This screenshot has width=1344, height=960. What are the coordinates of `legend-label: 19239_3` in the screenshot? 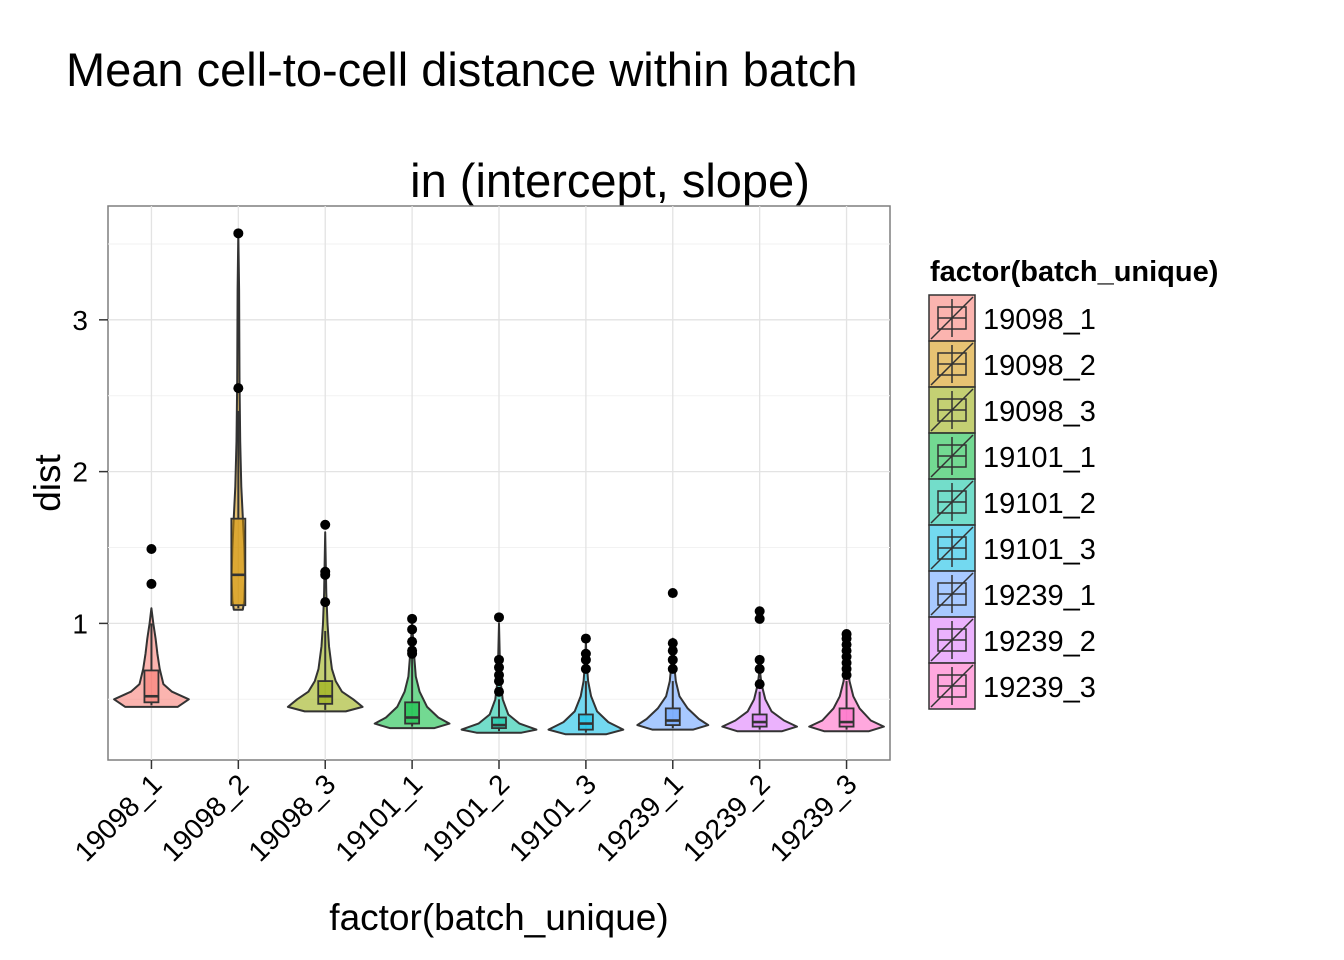 It's located at (1039, 688).